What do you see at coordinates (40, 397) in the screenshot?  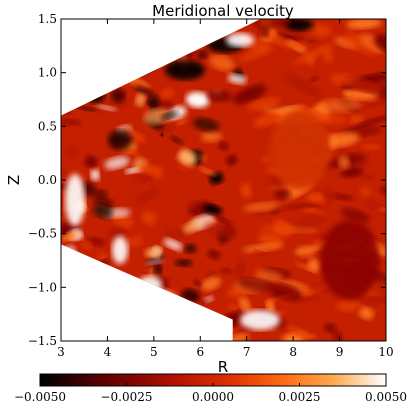 I see `colorbar-tick-label: −0.0050` at bounding box center [40, 397].